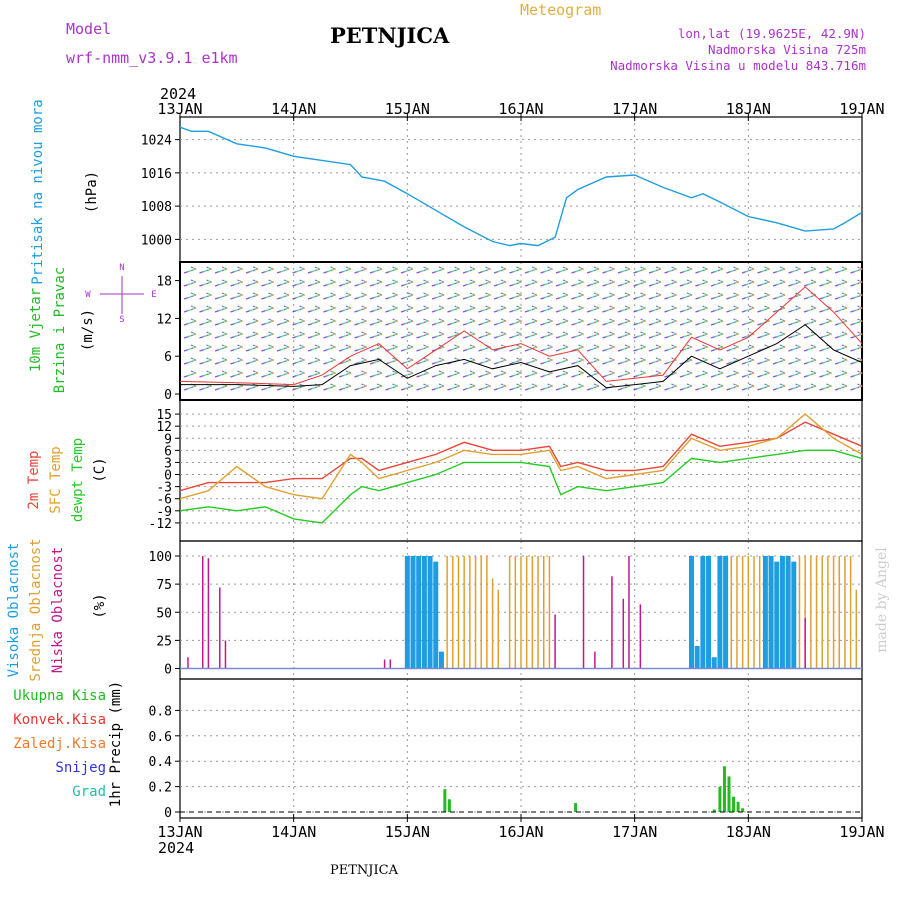 The image size is (900, 900). I want to click on compass-letter: E, so click(153, 295).